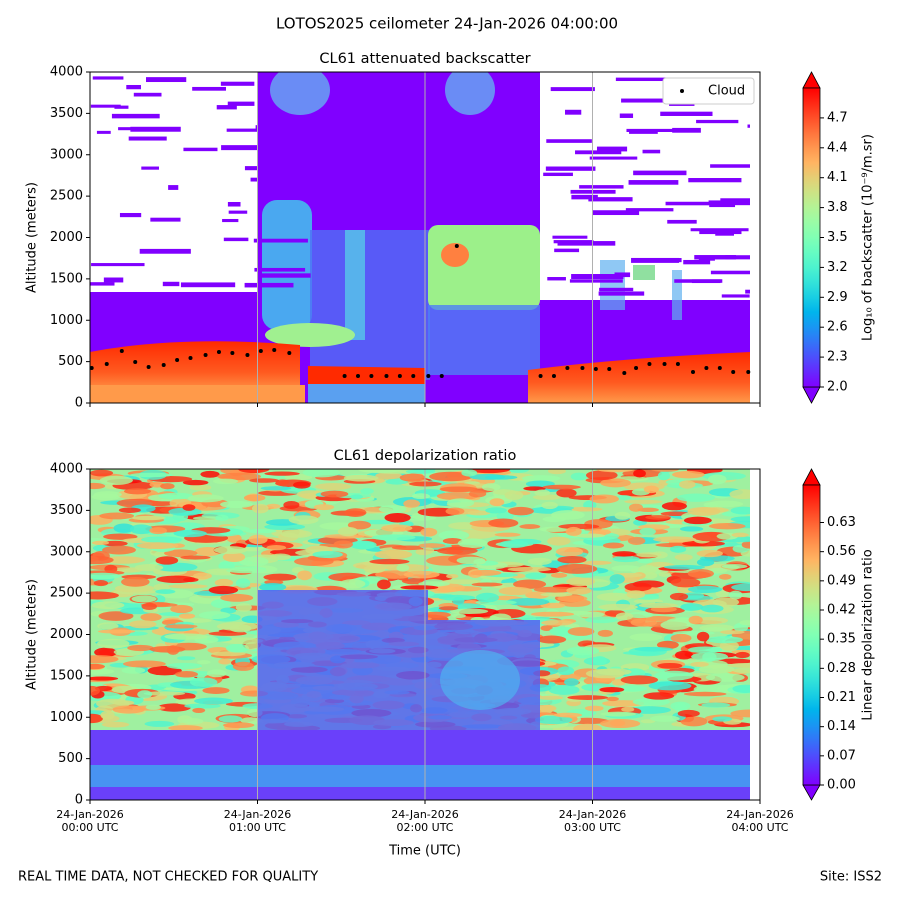 Image resolution: width=900 pixels, height=900 pixels. I want to click on x-axis-label: Time (UTC), so click(424, 851).